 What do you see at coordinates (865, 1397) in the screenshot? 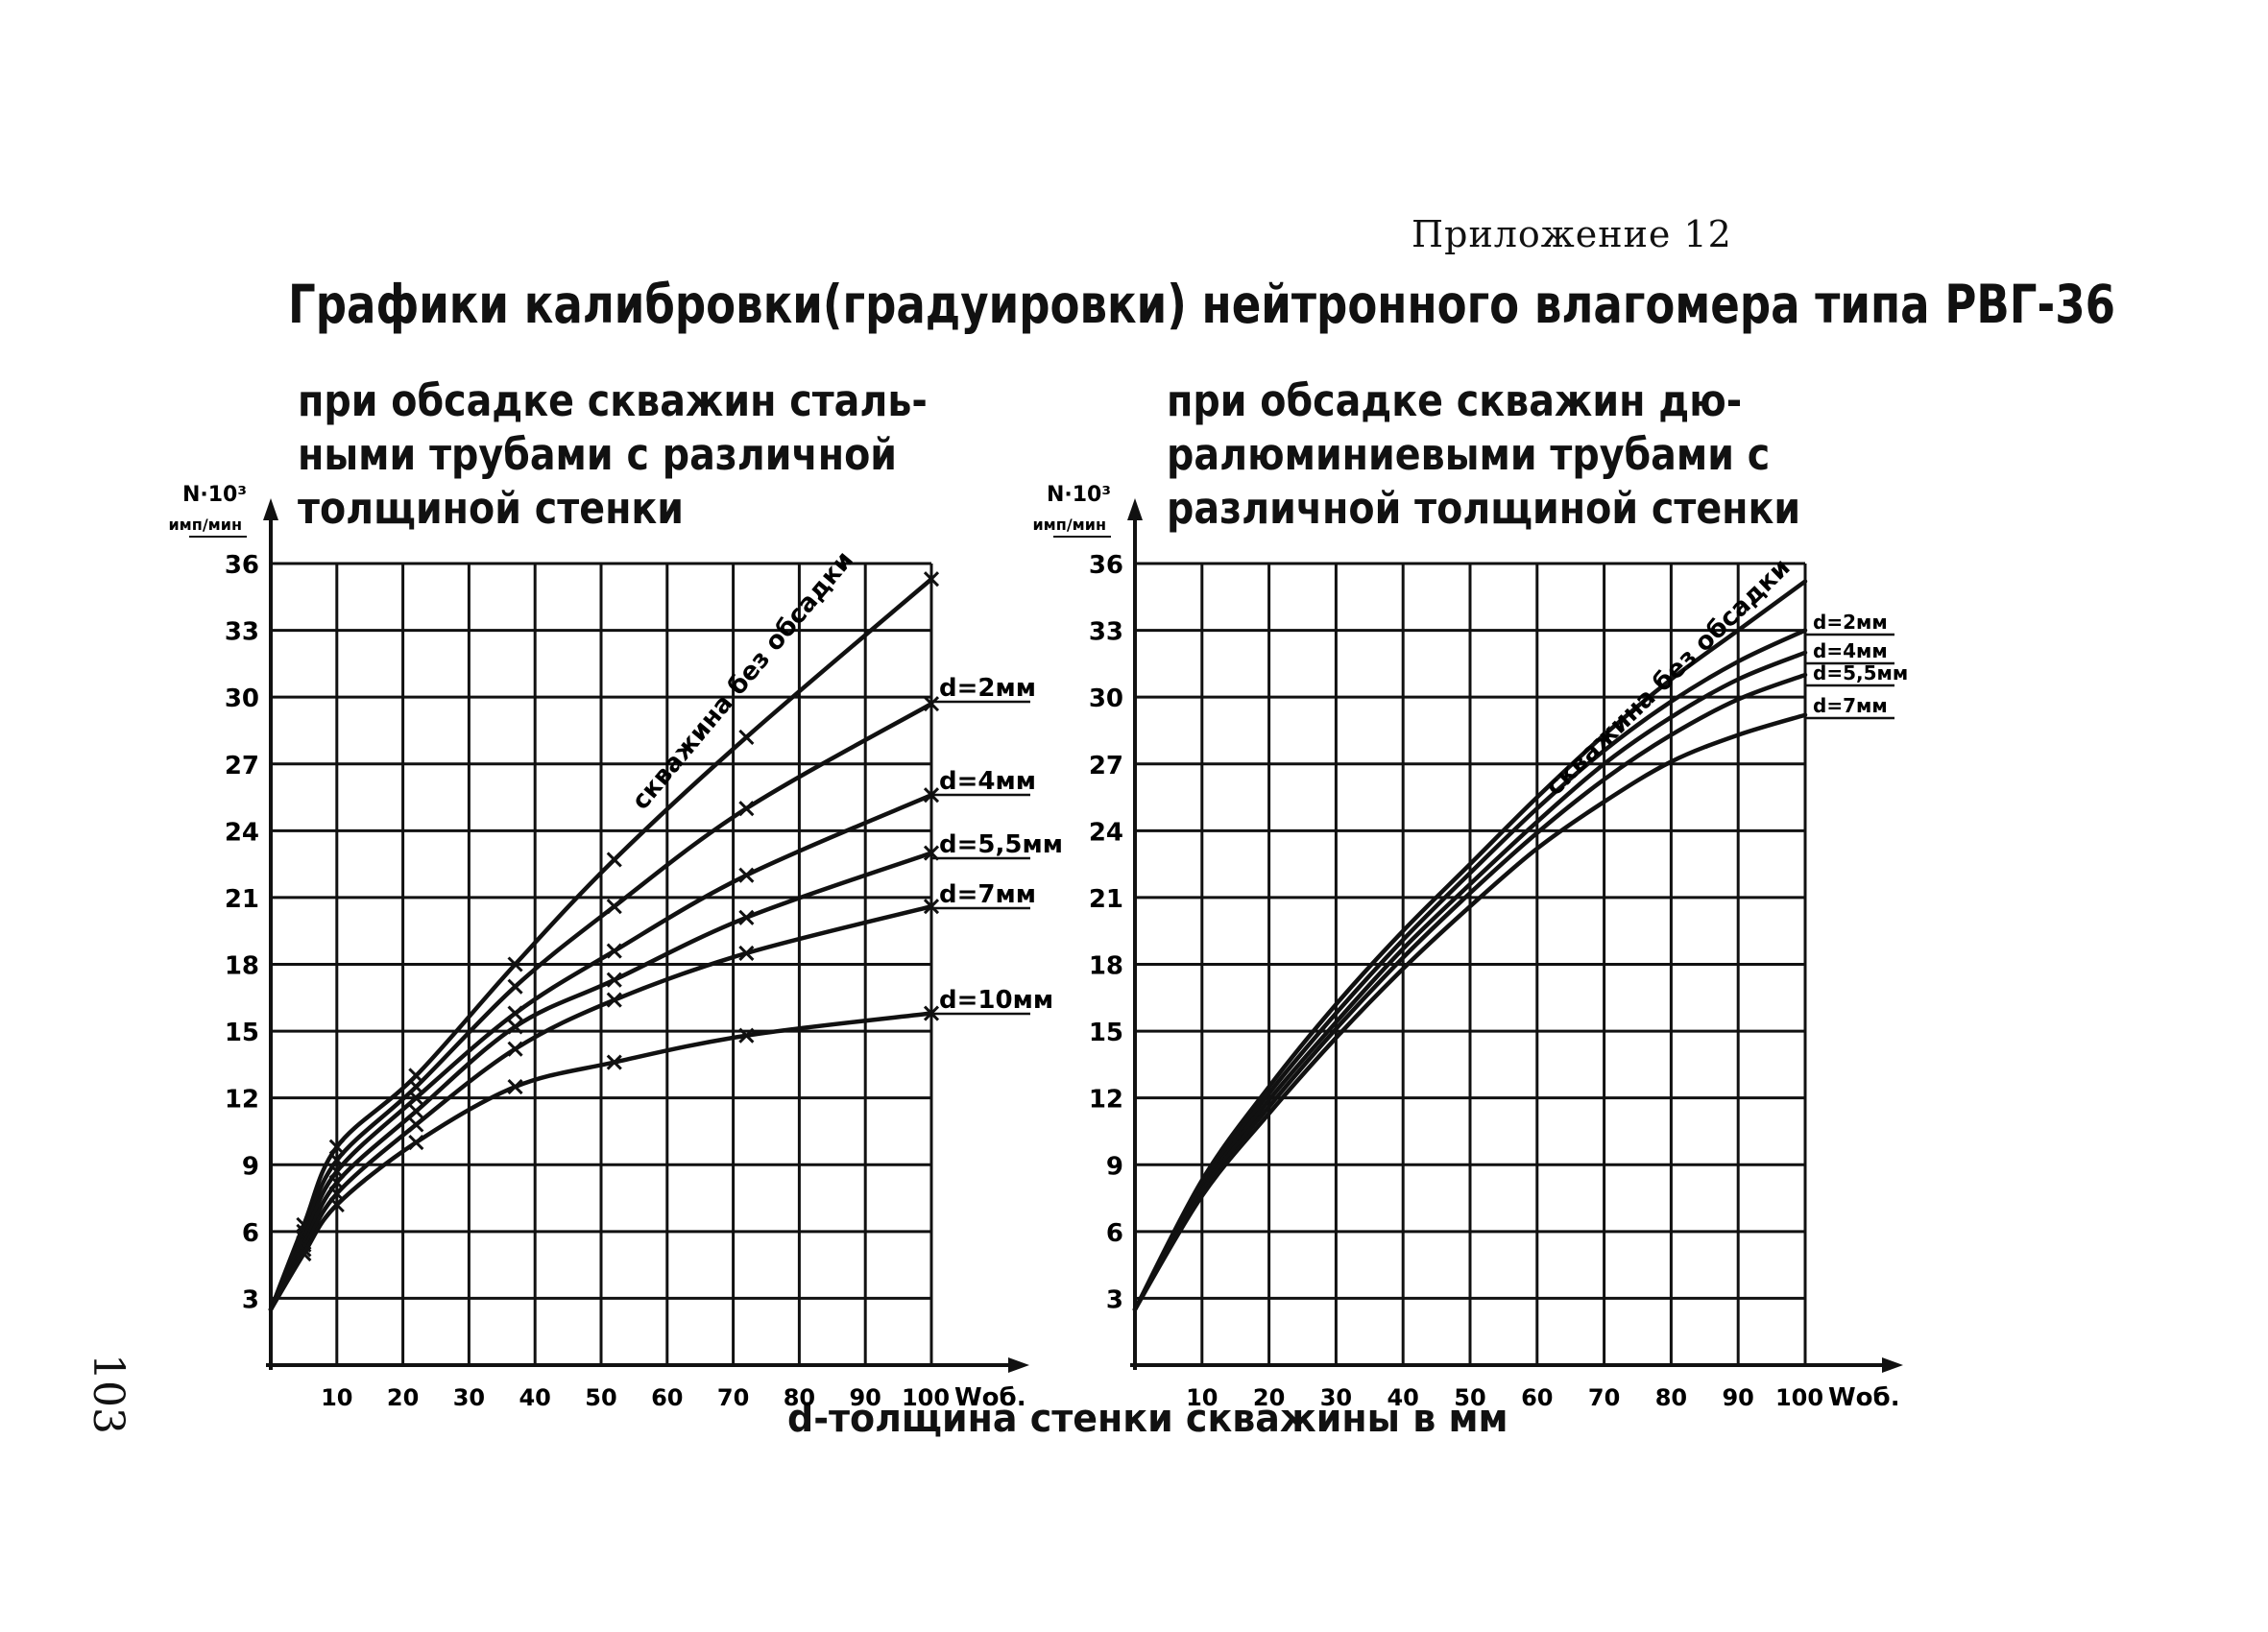
I see `left-x-tick-label: 90` at bounding box center [865, 1397].